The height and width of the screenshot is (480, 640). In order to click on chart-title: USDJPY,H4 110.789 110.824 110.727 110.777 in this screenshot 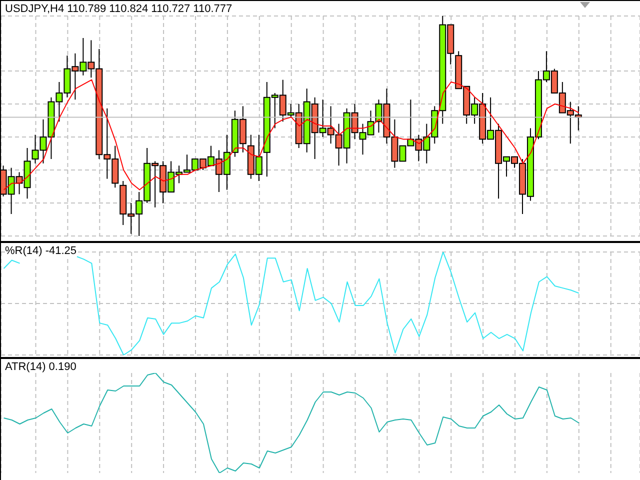, I will do `click(118, 9)`.